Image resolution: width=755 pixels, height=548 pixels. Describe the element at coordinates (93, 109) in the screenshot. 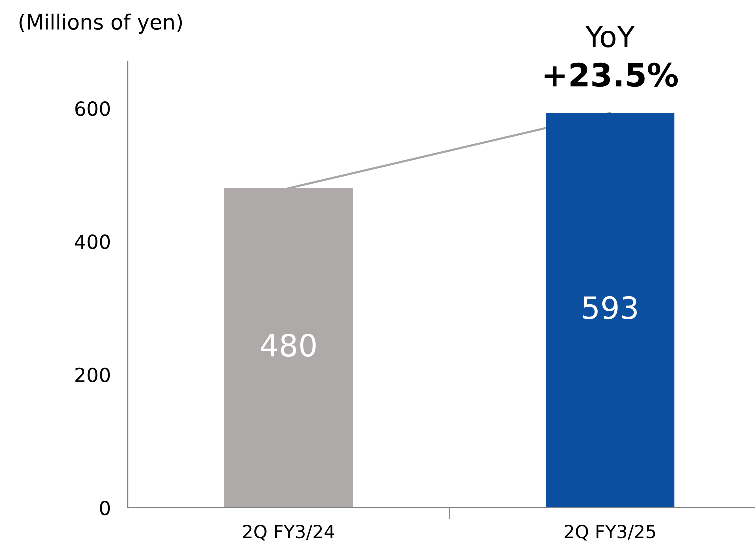

I see `y-tick-label: 600` at that location.